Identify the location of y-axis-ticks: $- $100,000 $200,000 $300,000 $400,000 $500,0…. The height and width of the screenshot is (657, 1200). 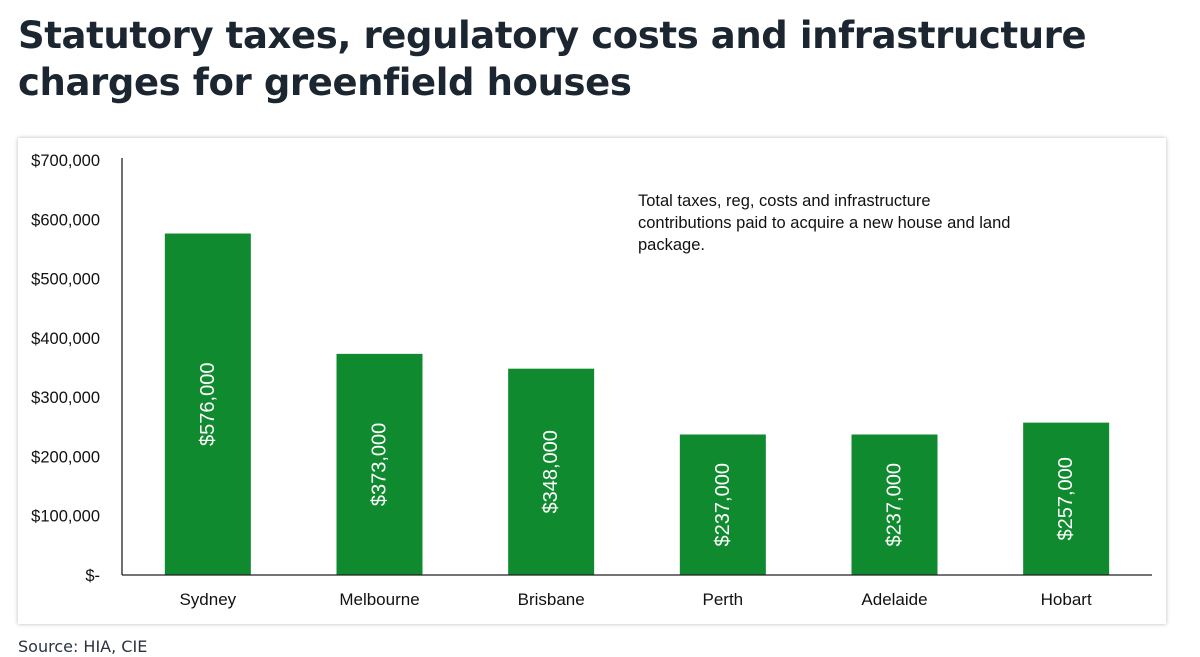
(65, 368).